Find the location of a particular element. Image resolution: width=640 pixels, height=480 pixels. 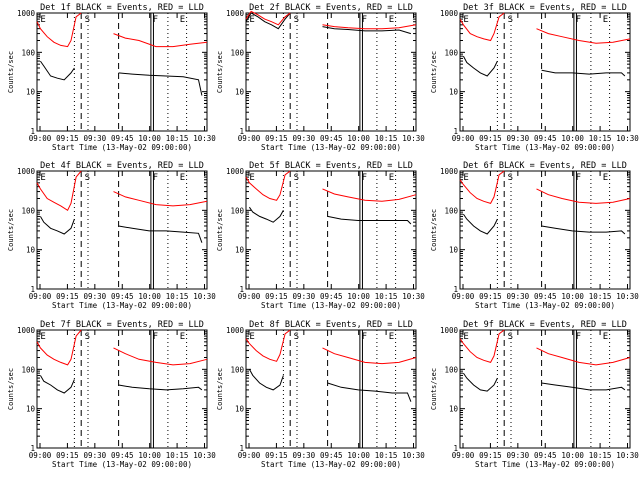

panel-title: Det 2f BLACK = Events, RED = LLD is located at coordinates (331, 8).